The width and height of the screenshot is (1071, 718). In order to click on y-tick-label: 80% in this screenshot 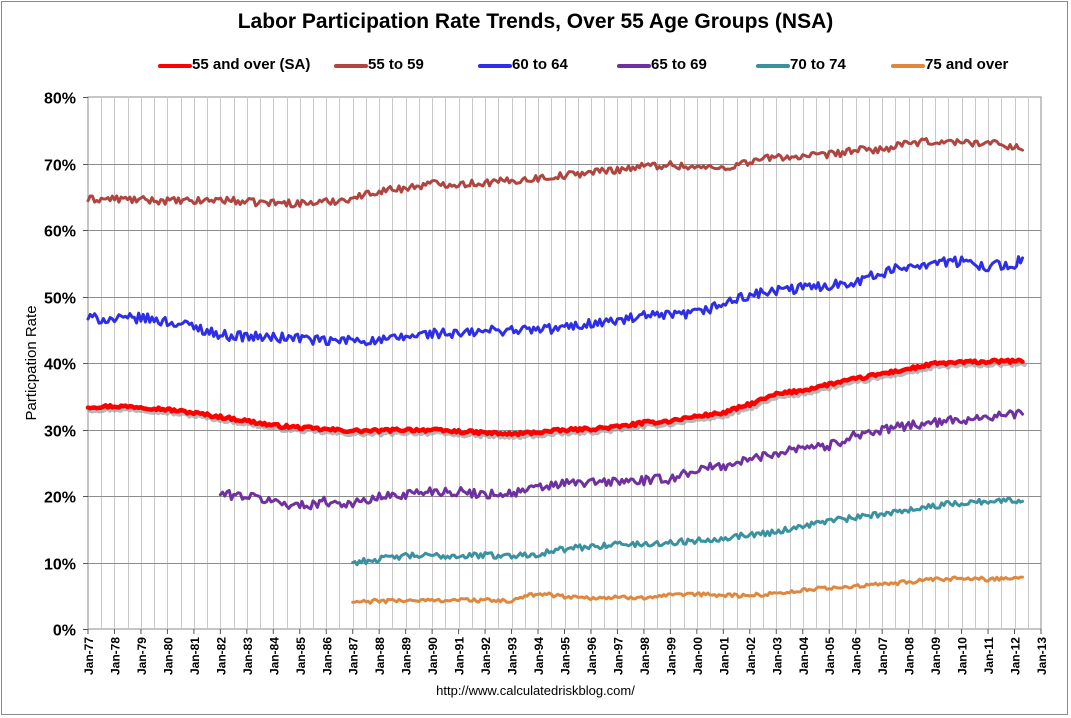, I will do `click(60, 99)`.